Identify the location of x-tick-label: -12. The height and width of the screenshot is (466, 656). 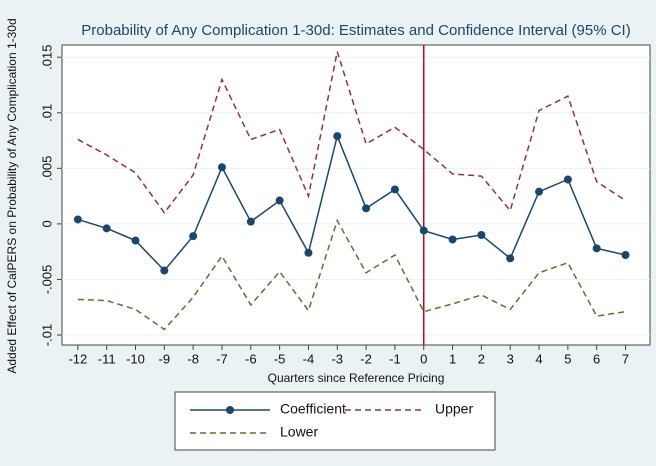
(77, 358).